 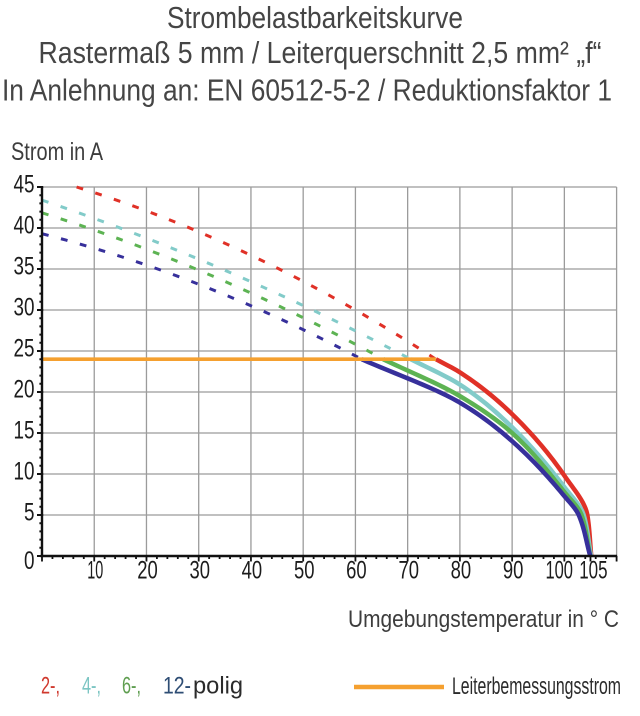 I want to click on svg-text: 80, so click(x=461, y=571).